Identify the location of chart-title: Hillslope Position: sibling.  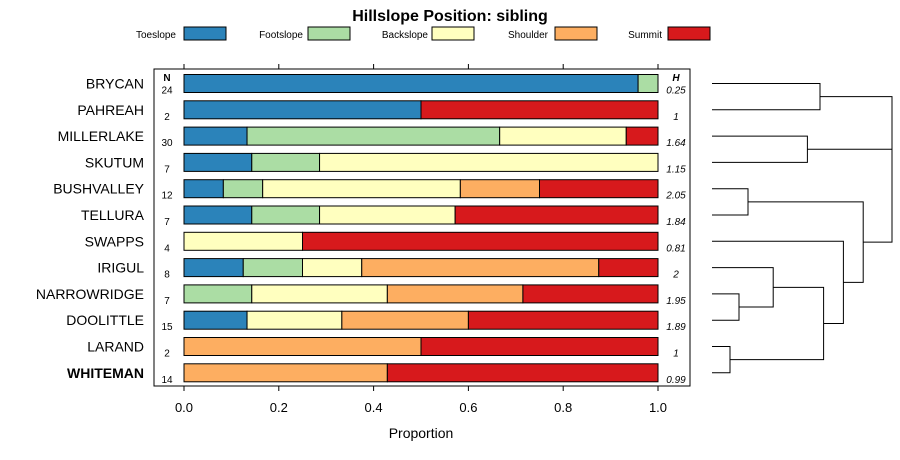
(450, 16).